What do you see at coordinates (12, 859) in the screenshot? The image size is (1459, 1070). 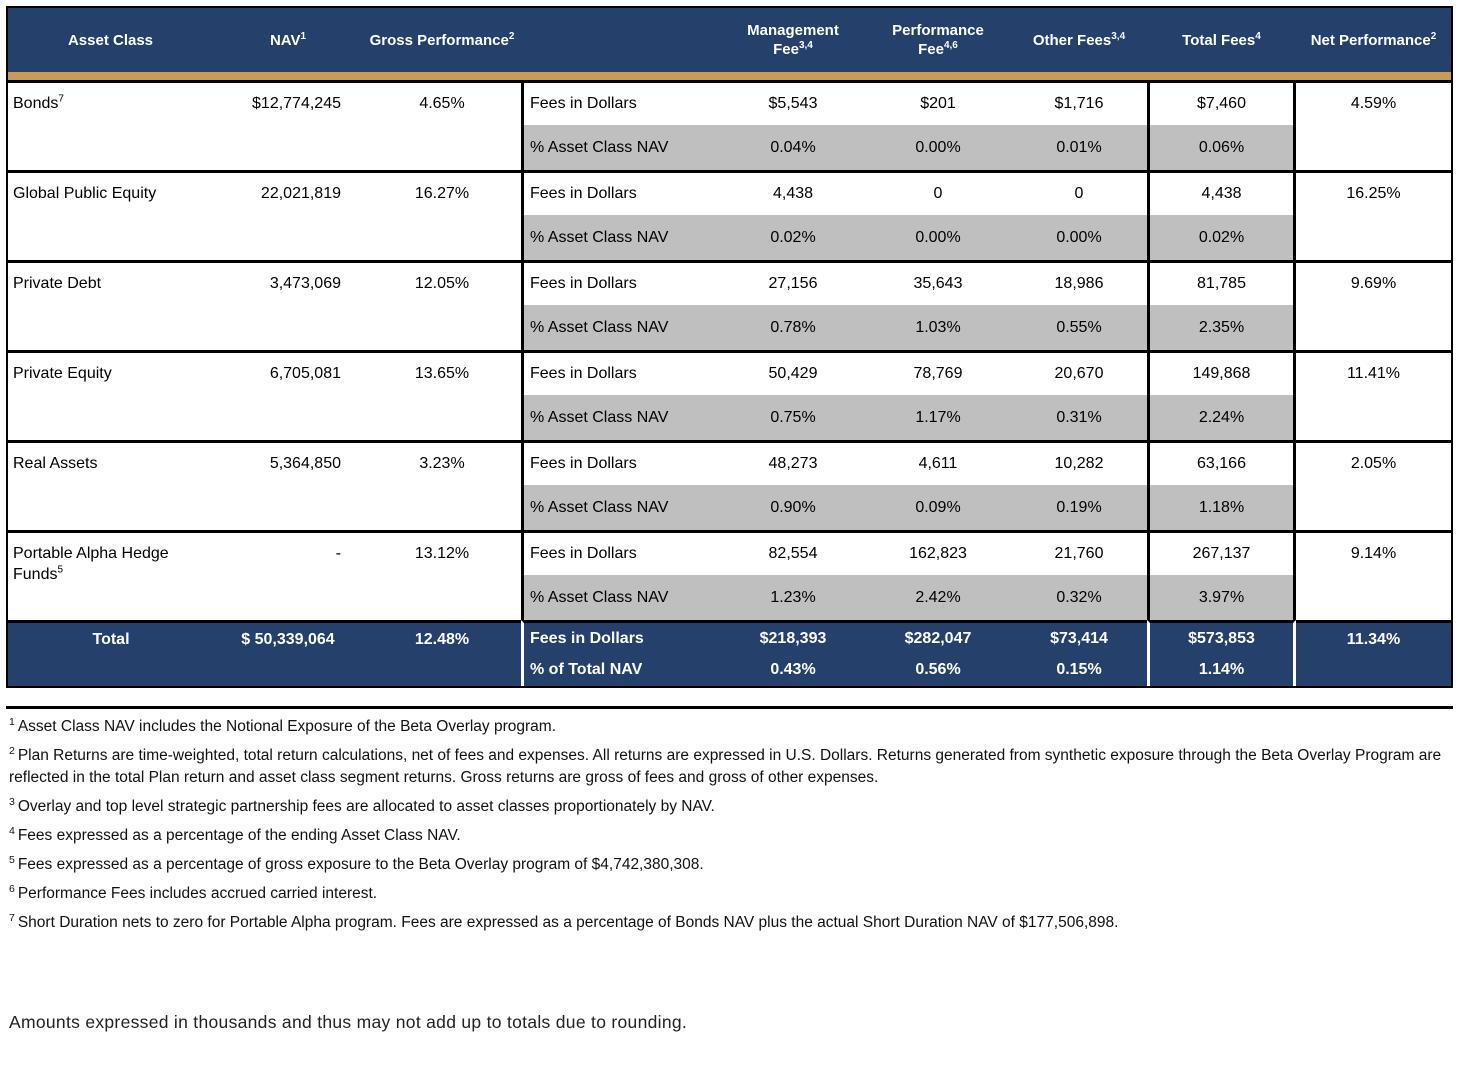 I see `footnote-number: 5` at bounding box center [12, 859].